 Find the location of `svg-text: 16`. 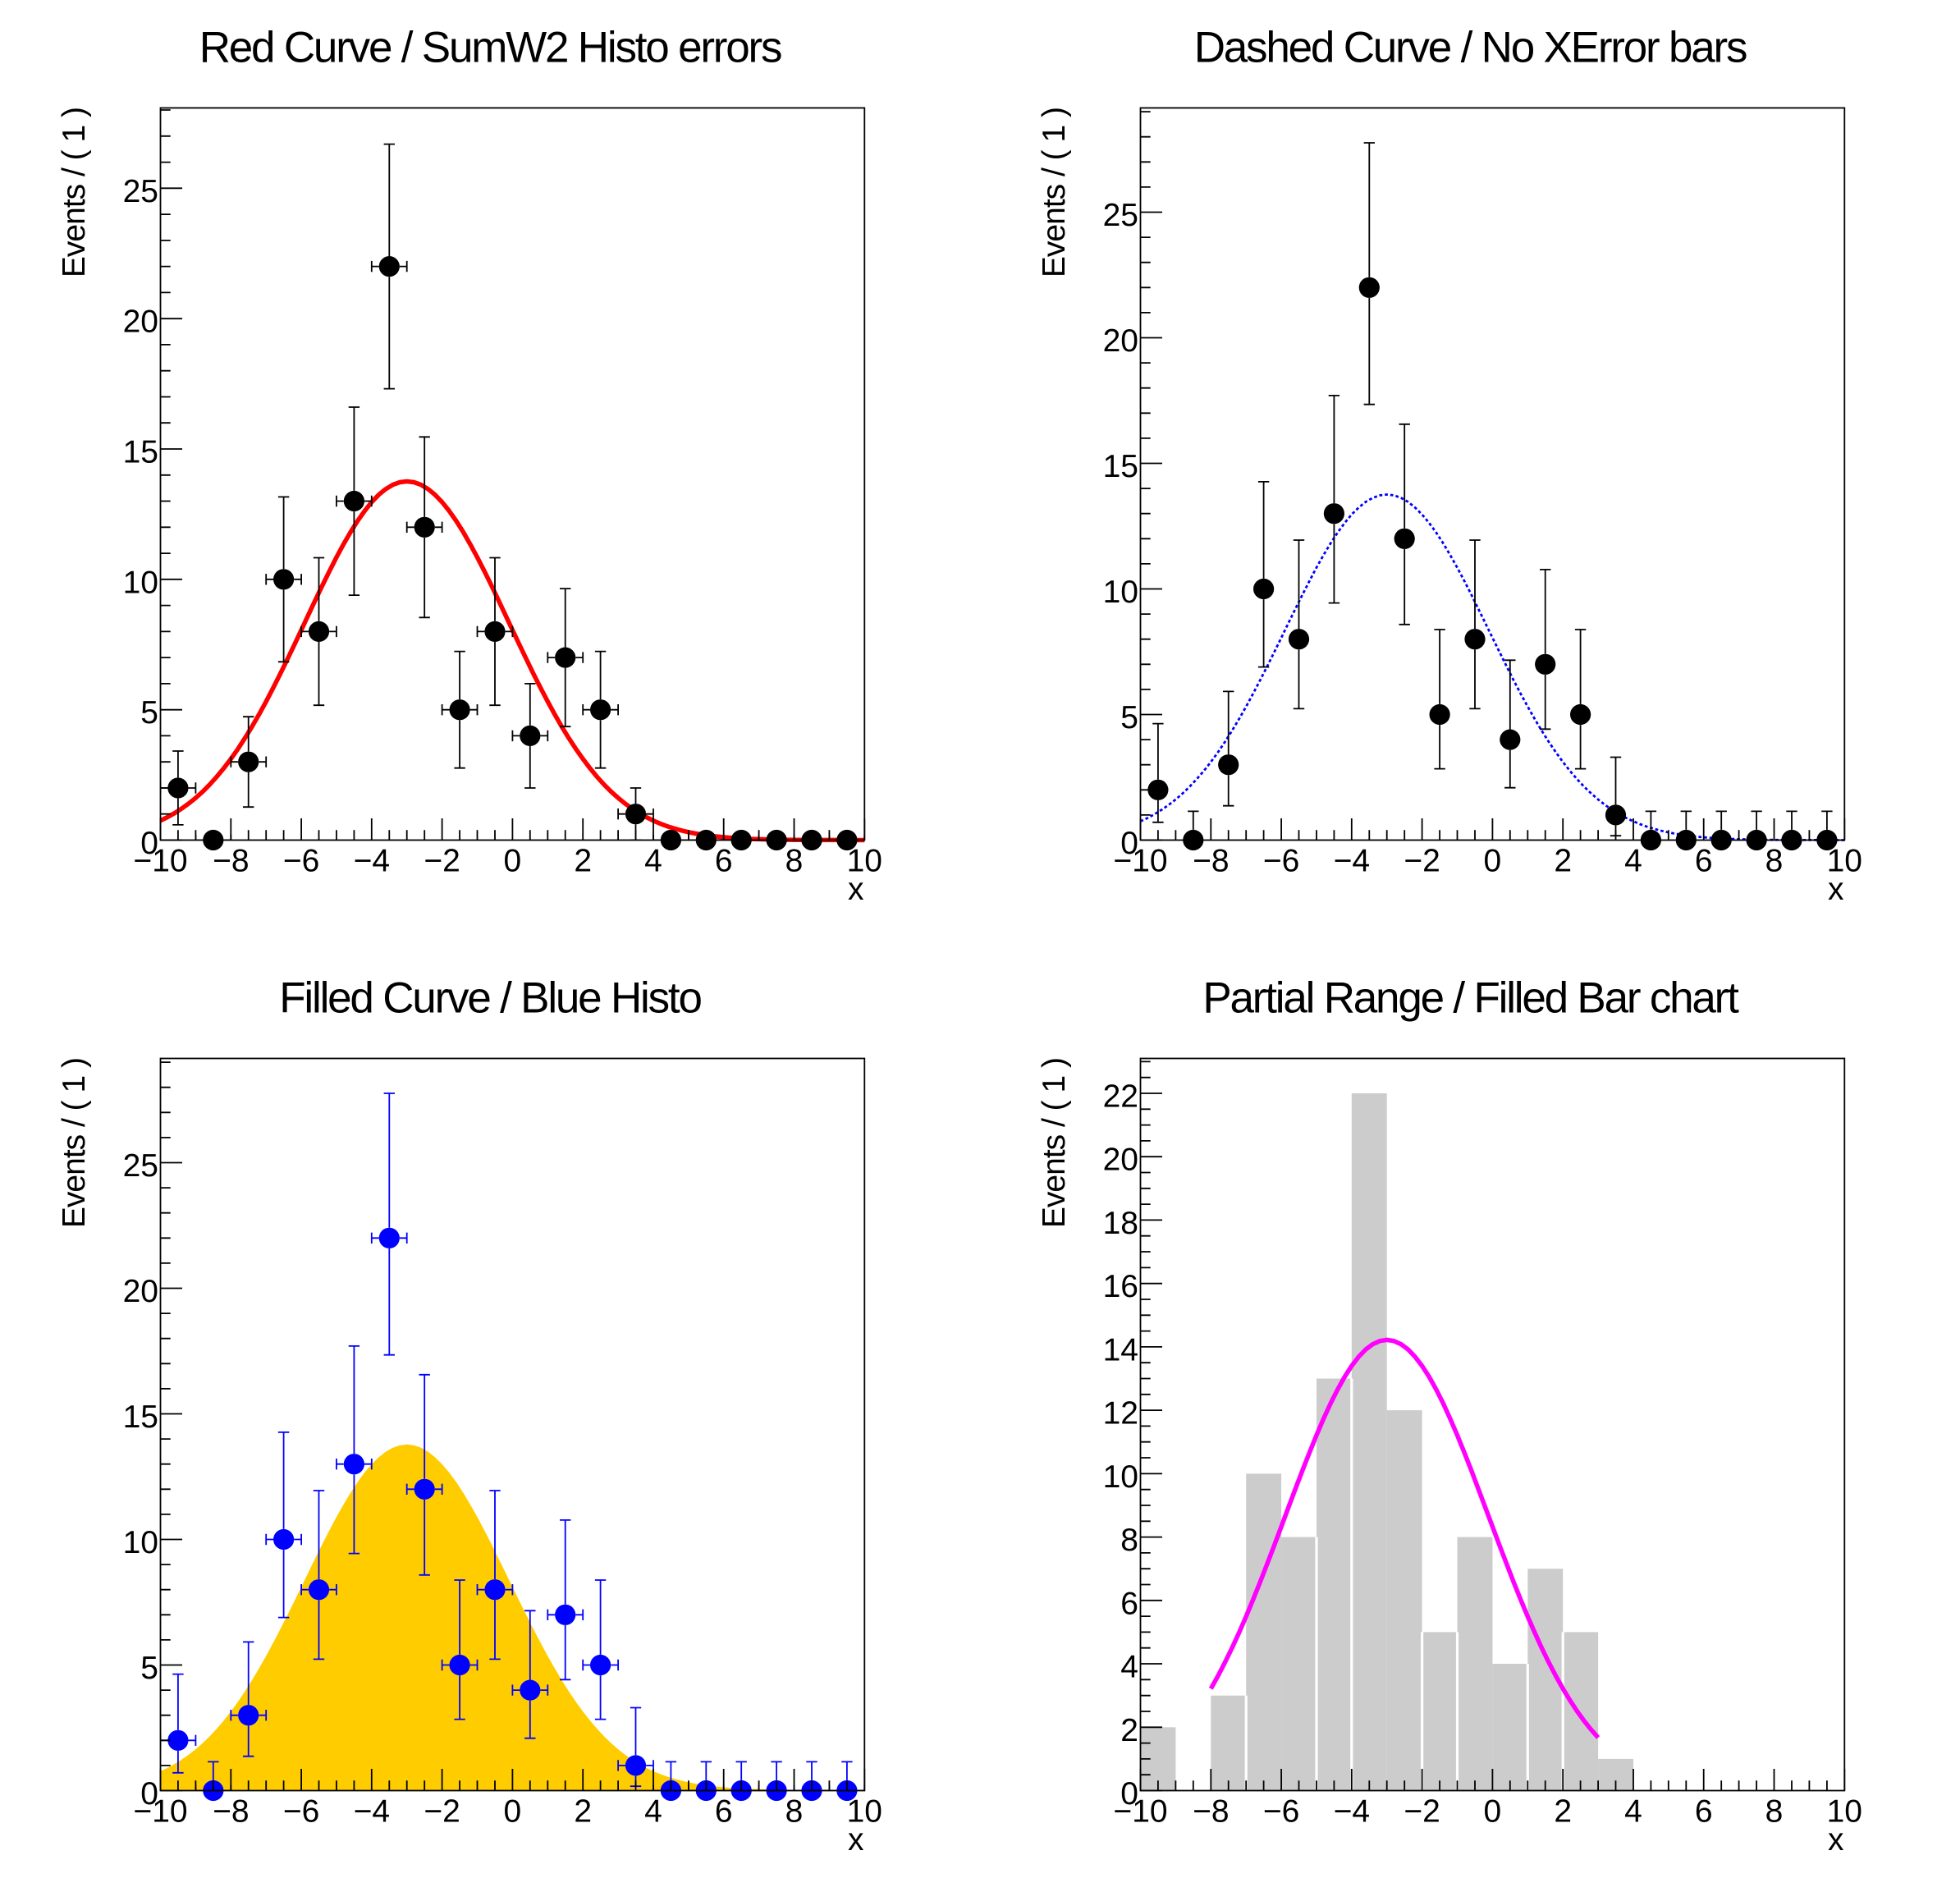

svg-text: 16 is located at coordinates (1120, 1286).